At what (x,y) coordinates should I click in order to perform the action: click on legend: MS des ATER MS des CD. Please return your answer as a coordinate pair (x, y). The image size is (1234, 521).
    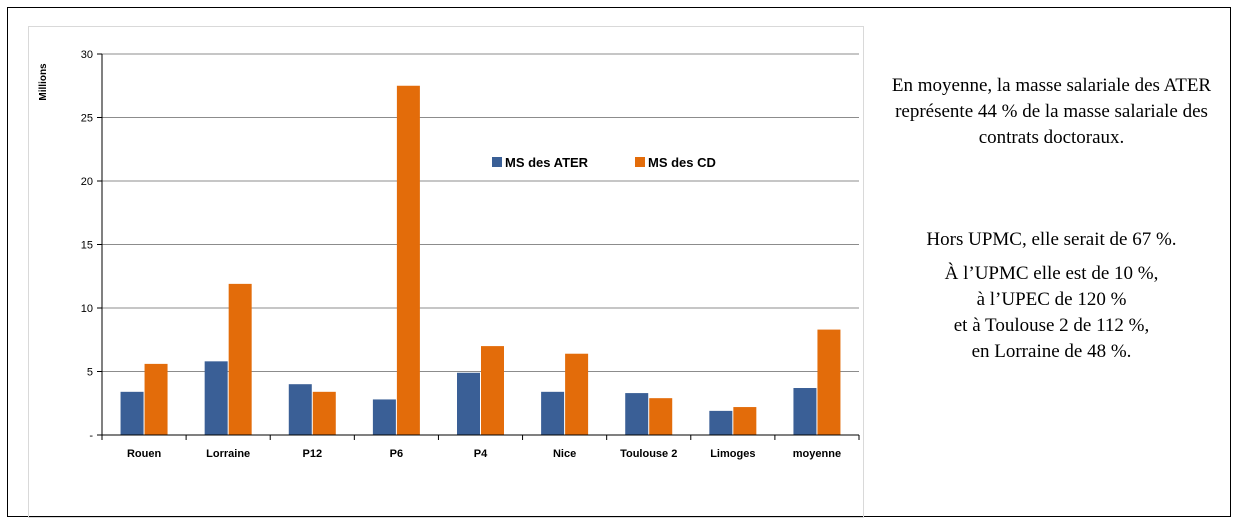
    Looking at the image, I should click on (604, 162).